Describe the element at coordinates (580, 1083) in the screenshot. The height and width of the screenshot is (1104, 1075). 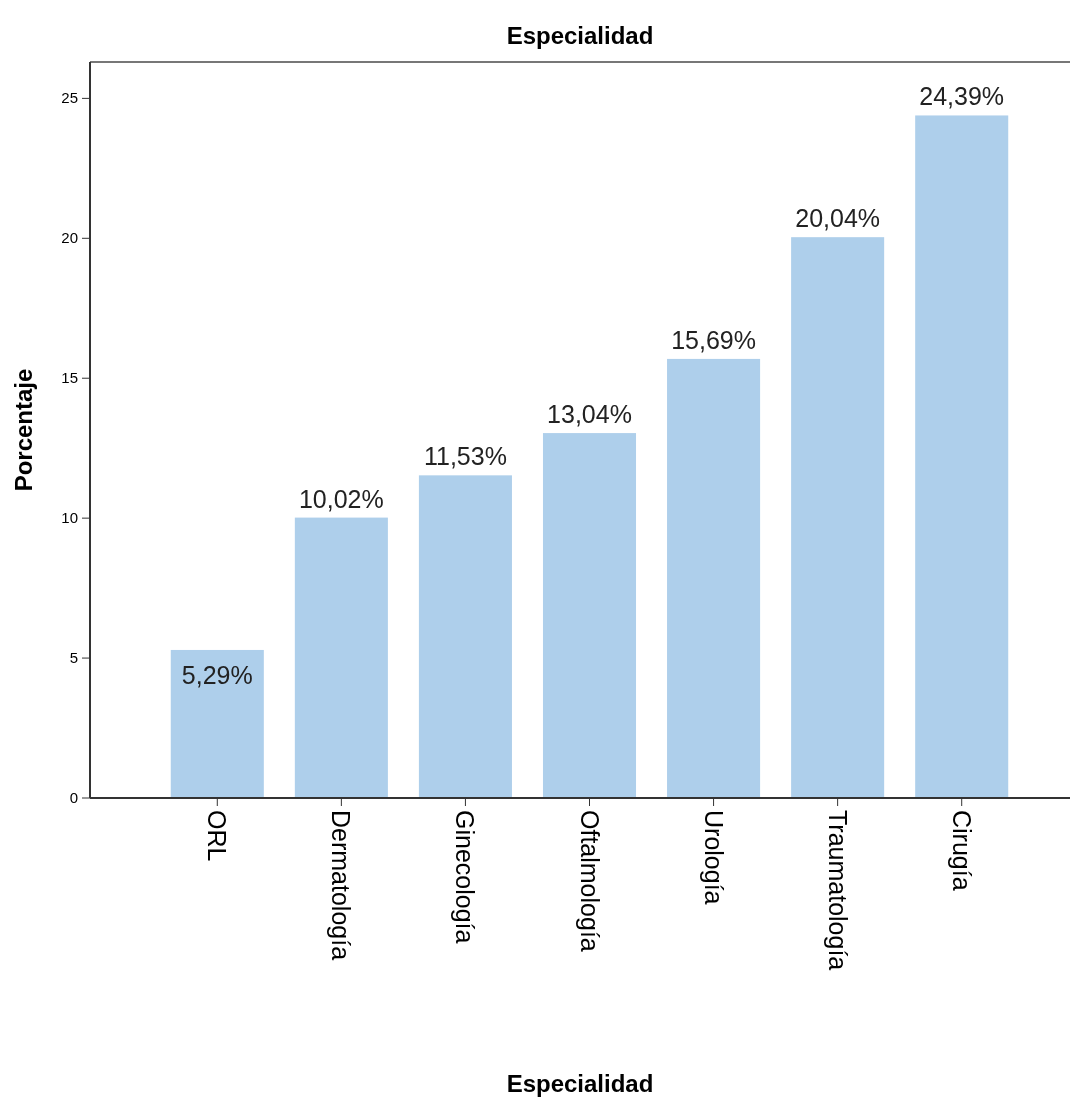
I see `x-axis-title: Especialidad` at that location.